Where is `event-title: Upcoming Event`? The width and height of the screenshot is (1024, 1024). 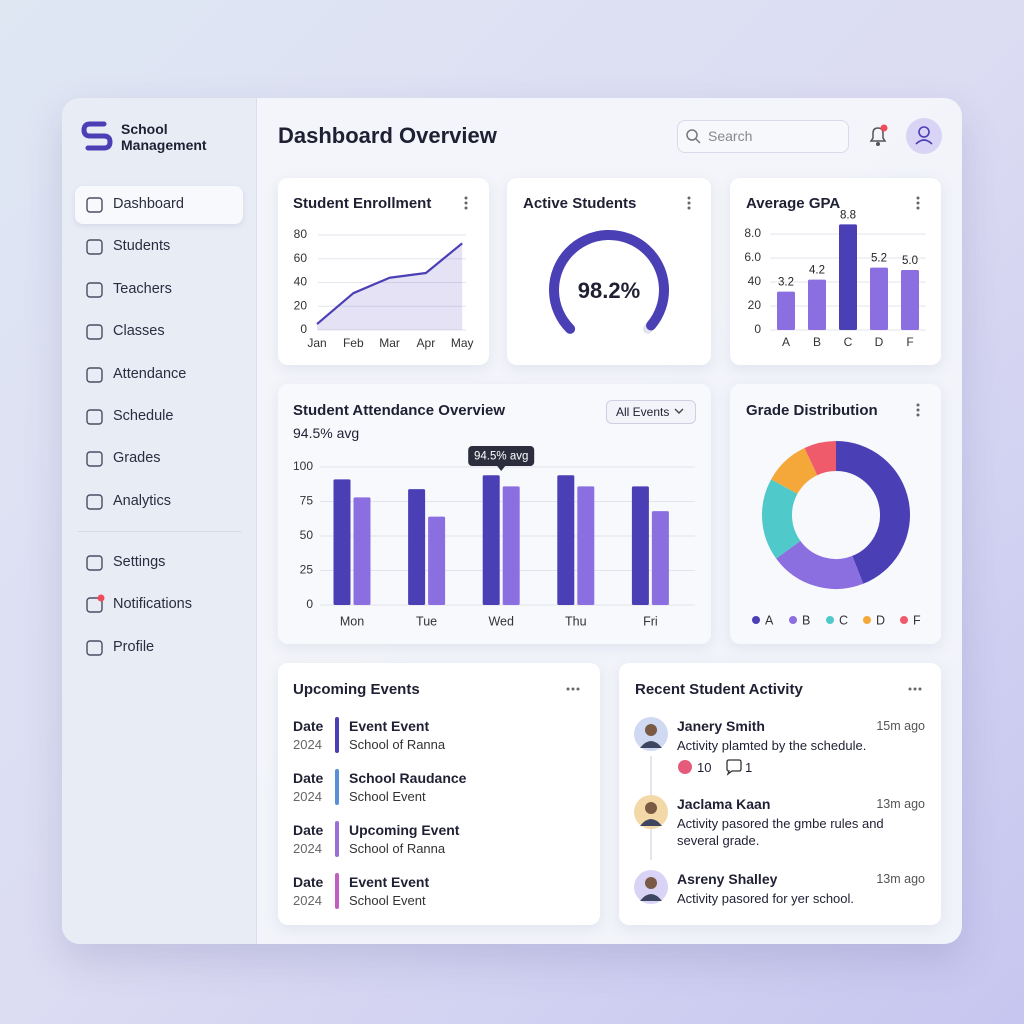 event-title: Upcoming Event is located at coordinates (404, 830).